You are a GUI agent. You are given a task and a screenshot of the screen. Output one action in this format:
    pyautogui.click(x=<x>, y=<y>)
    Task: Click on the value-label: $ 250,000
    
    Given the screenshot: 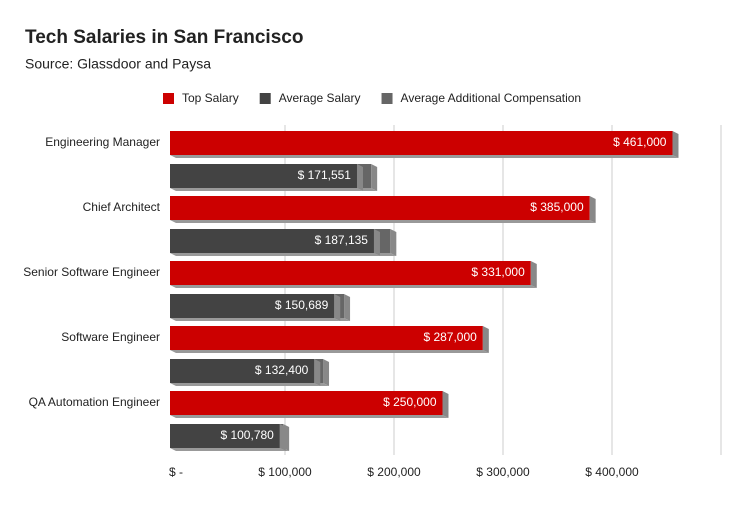 What is the action you would take?
    pyautogui.click(x=410, y=402)
    